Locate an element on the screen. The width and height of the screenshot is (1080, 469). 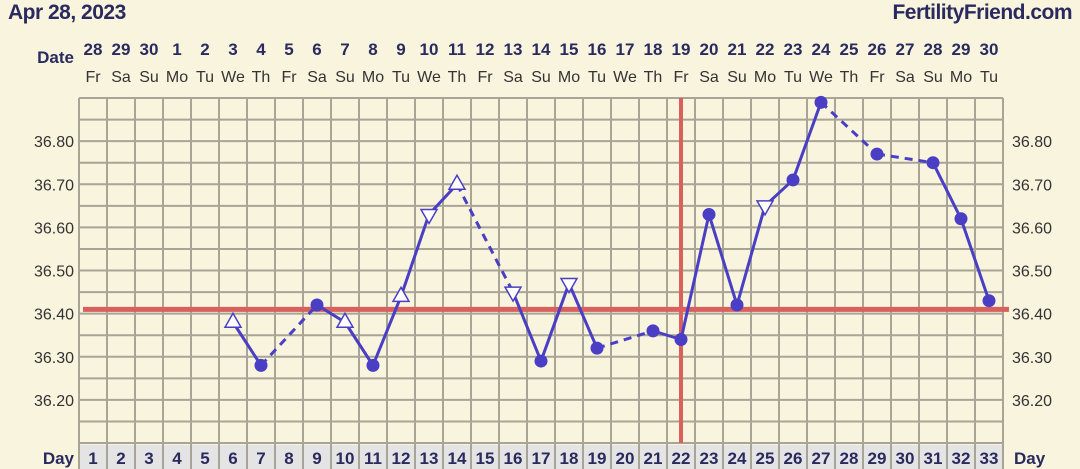
date-label: 11 is located at coordinates (457, 49).